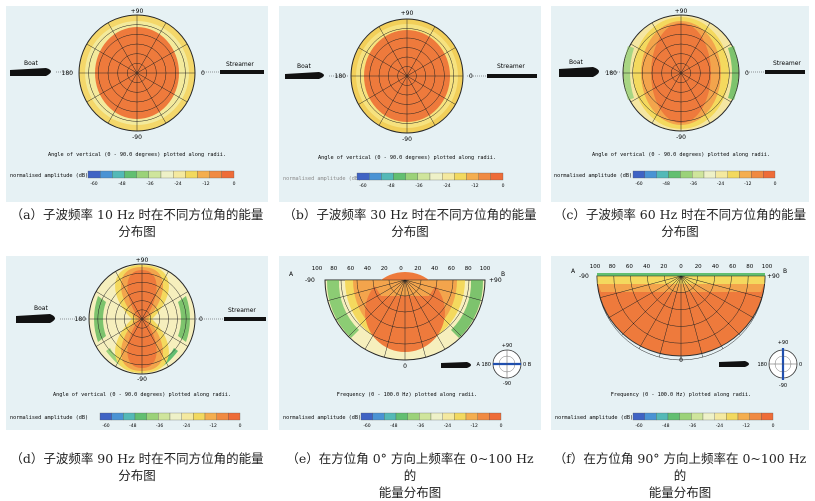  Describe the element at coordinates (242, 310) in the screenshot. I see `label-streamer: Streamer` at that location.